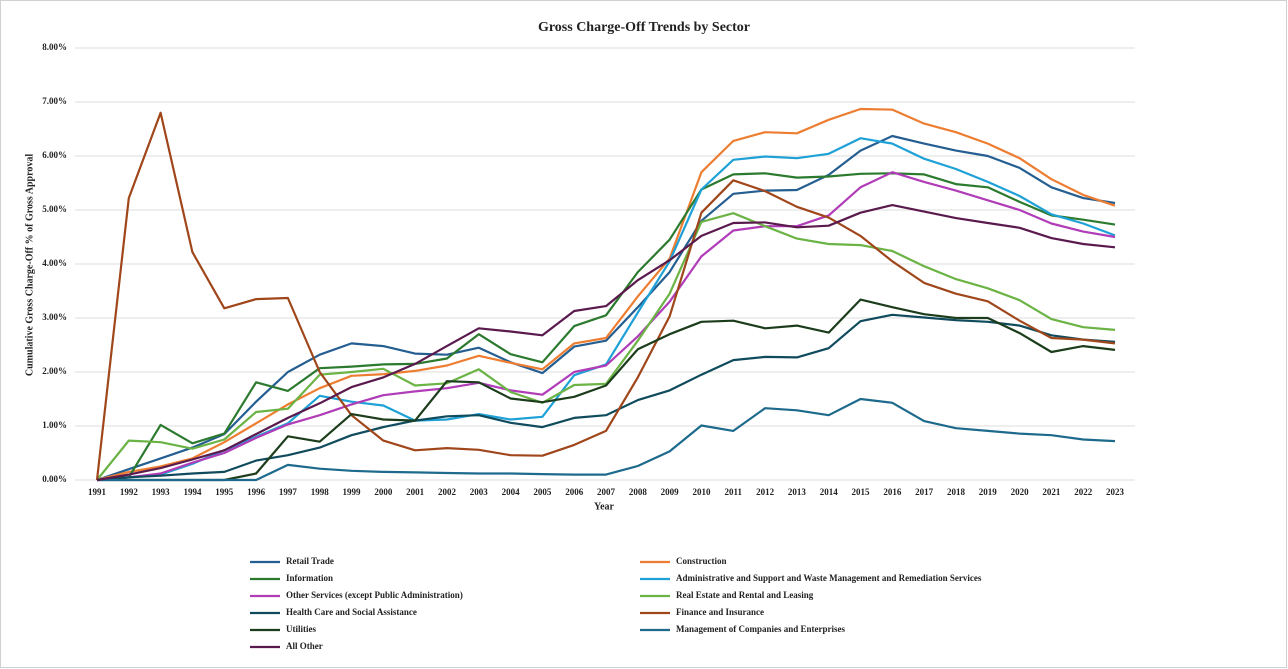  What do you see at coordinates (720, 612) in the screenshot?
I see `legend-label: Finance and Insurance` at bounding box center [720, 612].